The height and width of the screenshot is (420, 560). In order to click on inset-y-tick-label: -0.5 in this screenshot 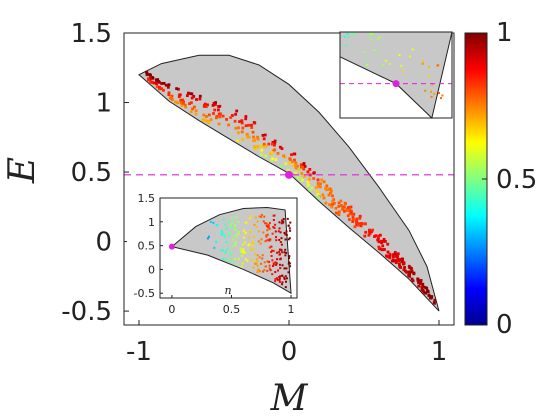, I will do `click(144, 293)`.